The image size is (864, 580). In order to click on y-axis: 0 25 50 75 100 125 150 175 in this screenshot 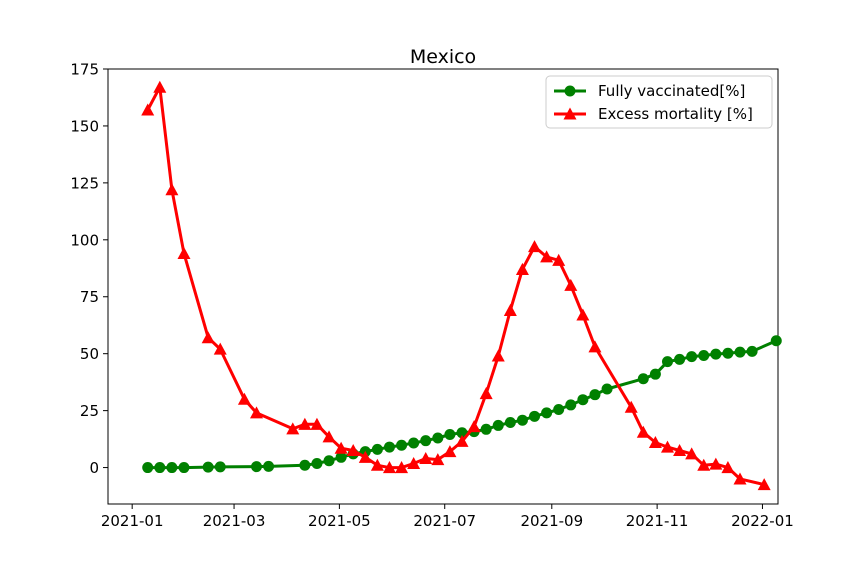, I will do `click(89, 269)`.